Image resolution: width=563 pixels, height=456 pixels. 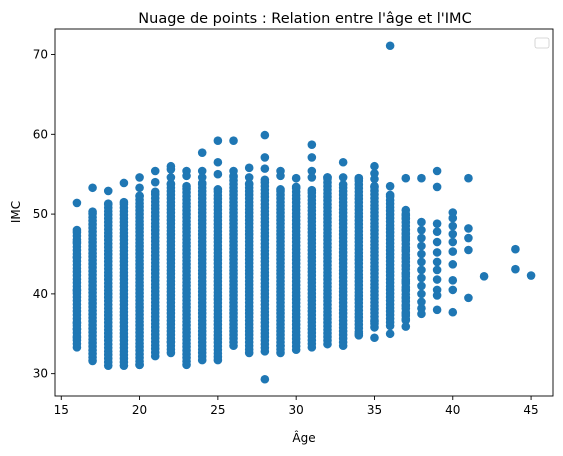 What do you see at coordinates (40, 374) in the screenshot?
I see `y-tick-label: 30` at bounding box center [40, 374].